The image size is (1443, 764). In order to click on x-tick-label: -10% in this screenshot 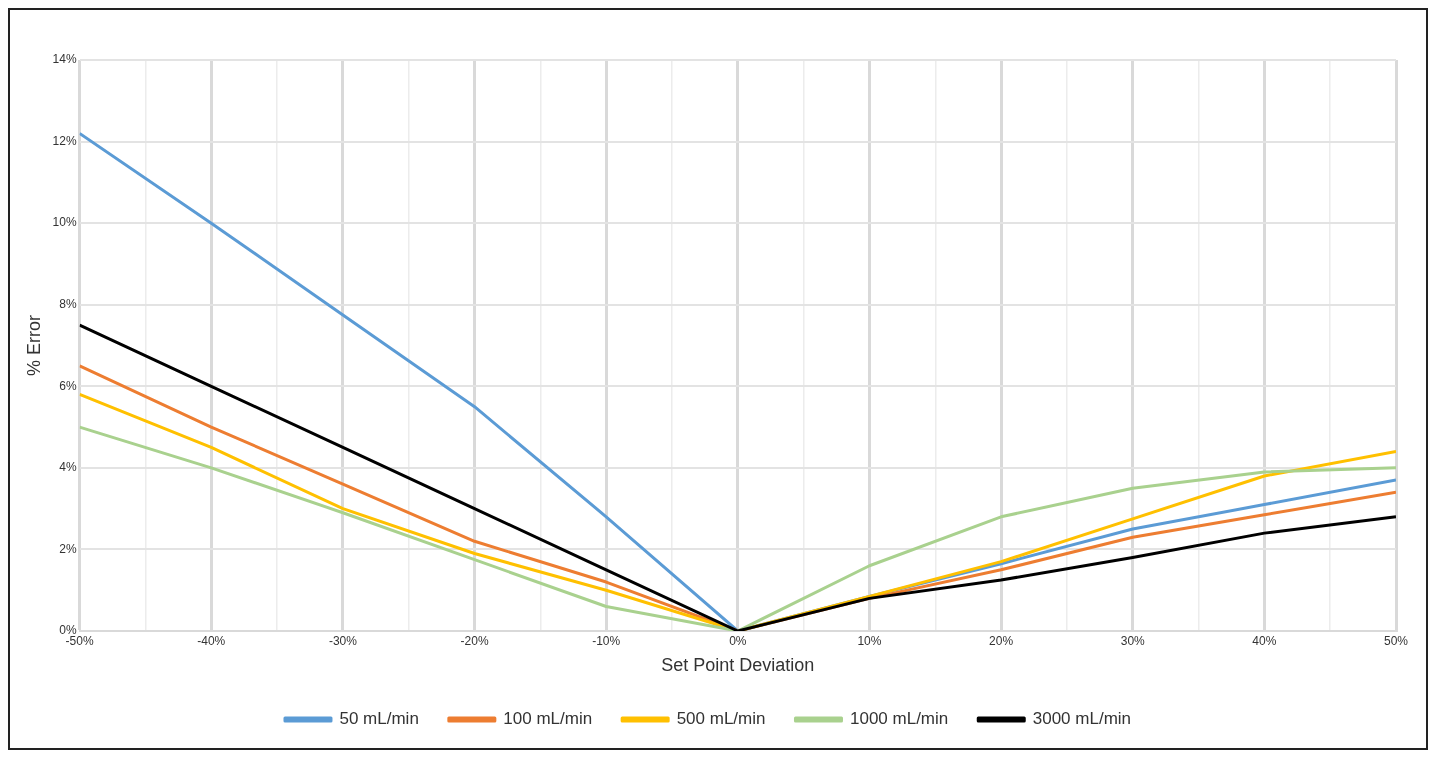, I will do `click(606, 640)`.